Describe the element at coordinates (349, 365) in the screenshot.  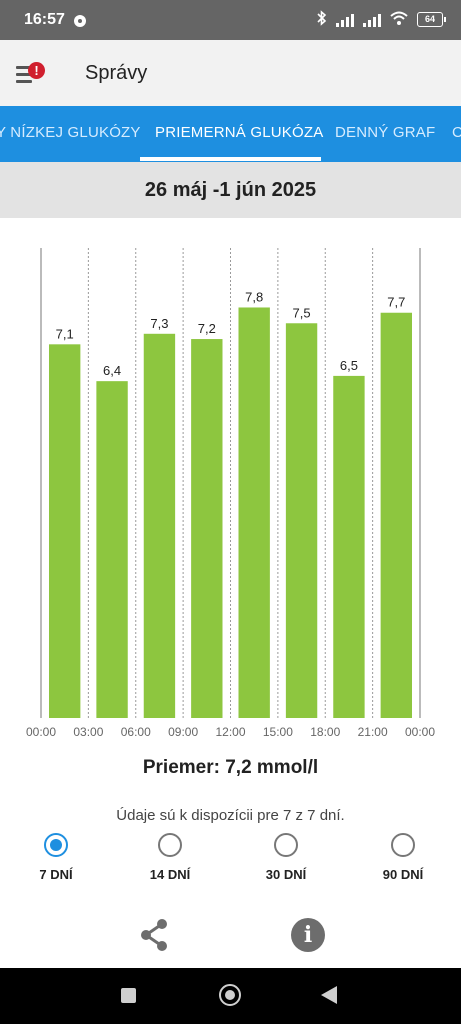
I see `chart-value-label: 6,5` at that location.